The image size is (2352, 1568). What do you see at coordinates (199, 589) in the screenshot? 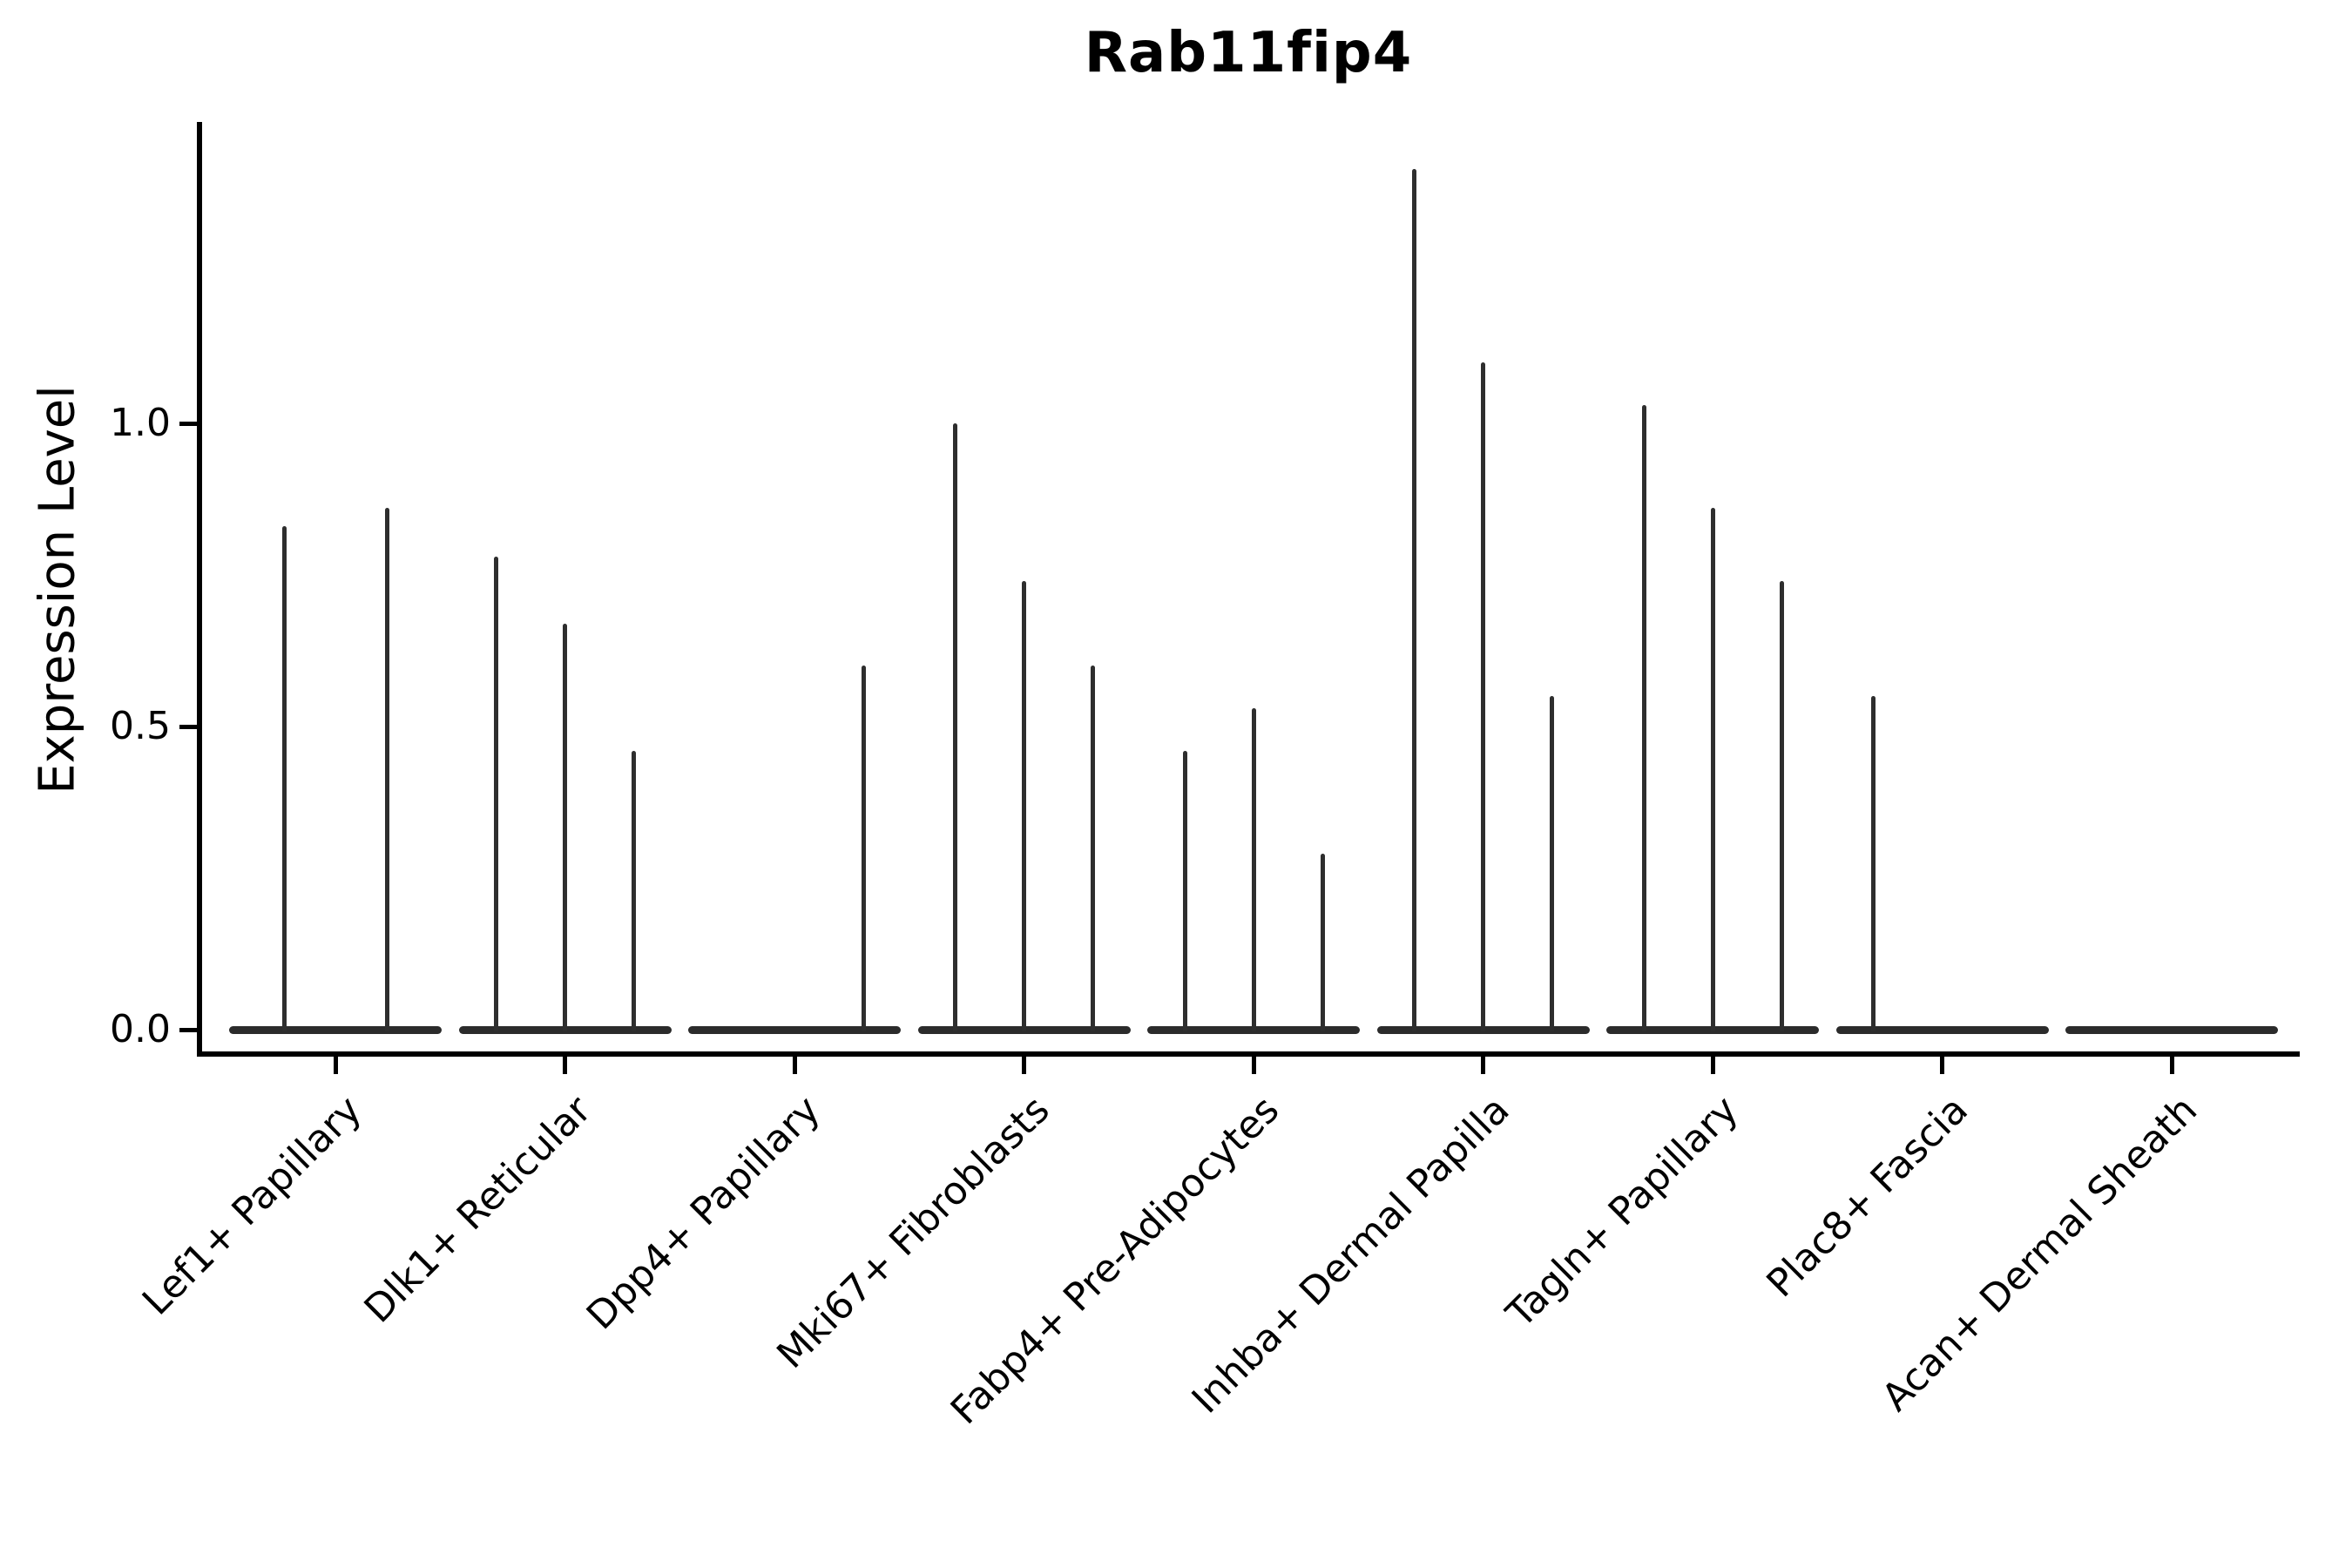
I see `y-axis-spine` at bounding box center [199, 589].